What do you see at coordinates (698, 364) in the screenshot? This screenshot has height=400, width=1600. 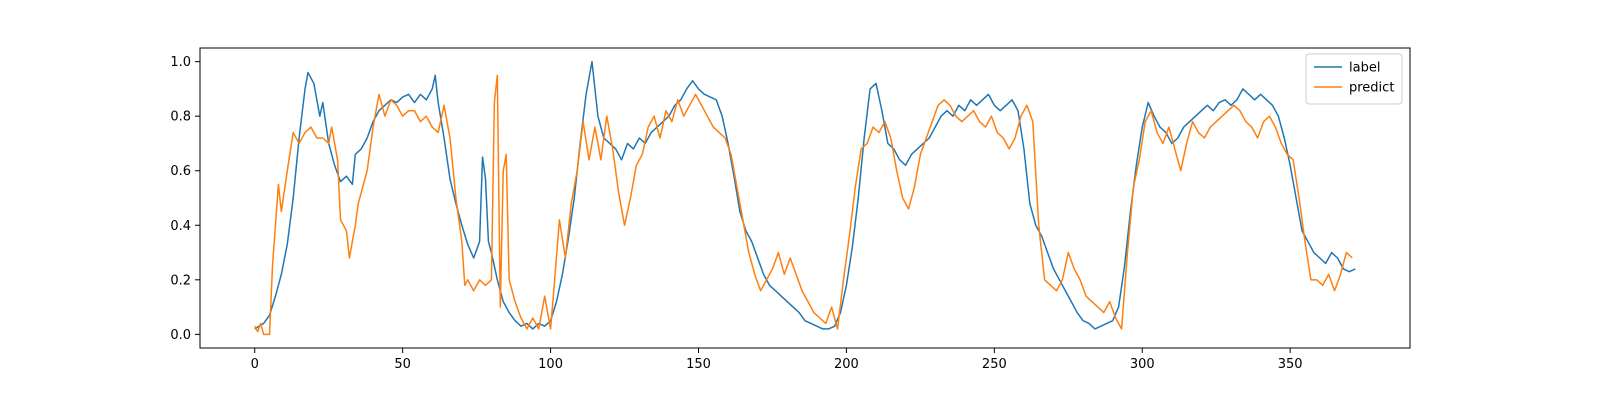 I see `x-tick-label: 150` at bounding box center [698, 364].